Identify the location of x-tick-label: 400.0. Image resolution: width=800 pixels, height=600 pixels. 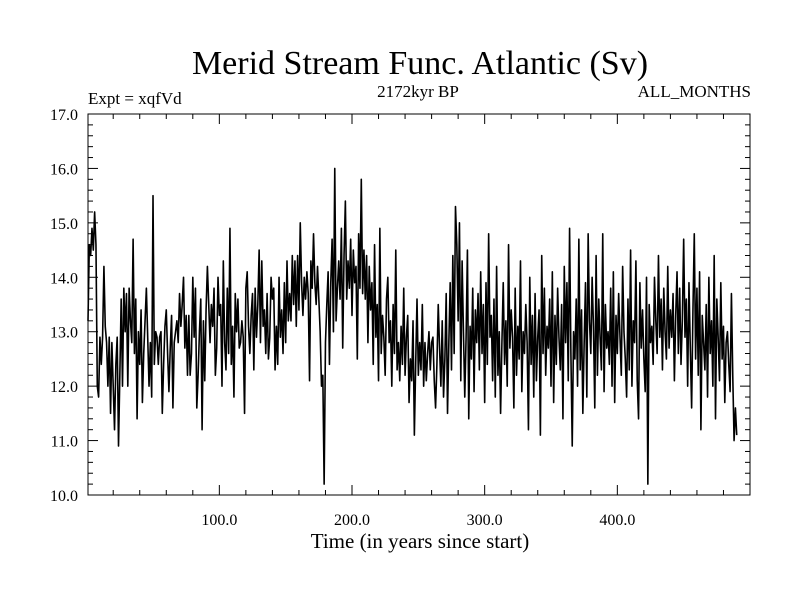
(617, 520).